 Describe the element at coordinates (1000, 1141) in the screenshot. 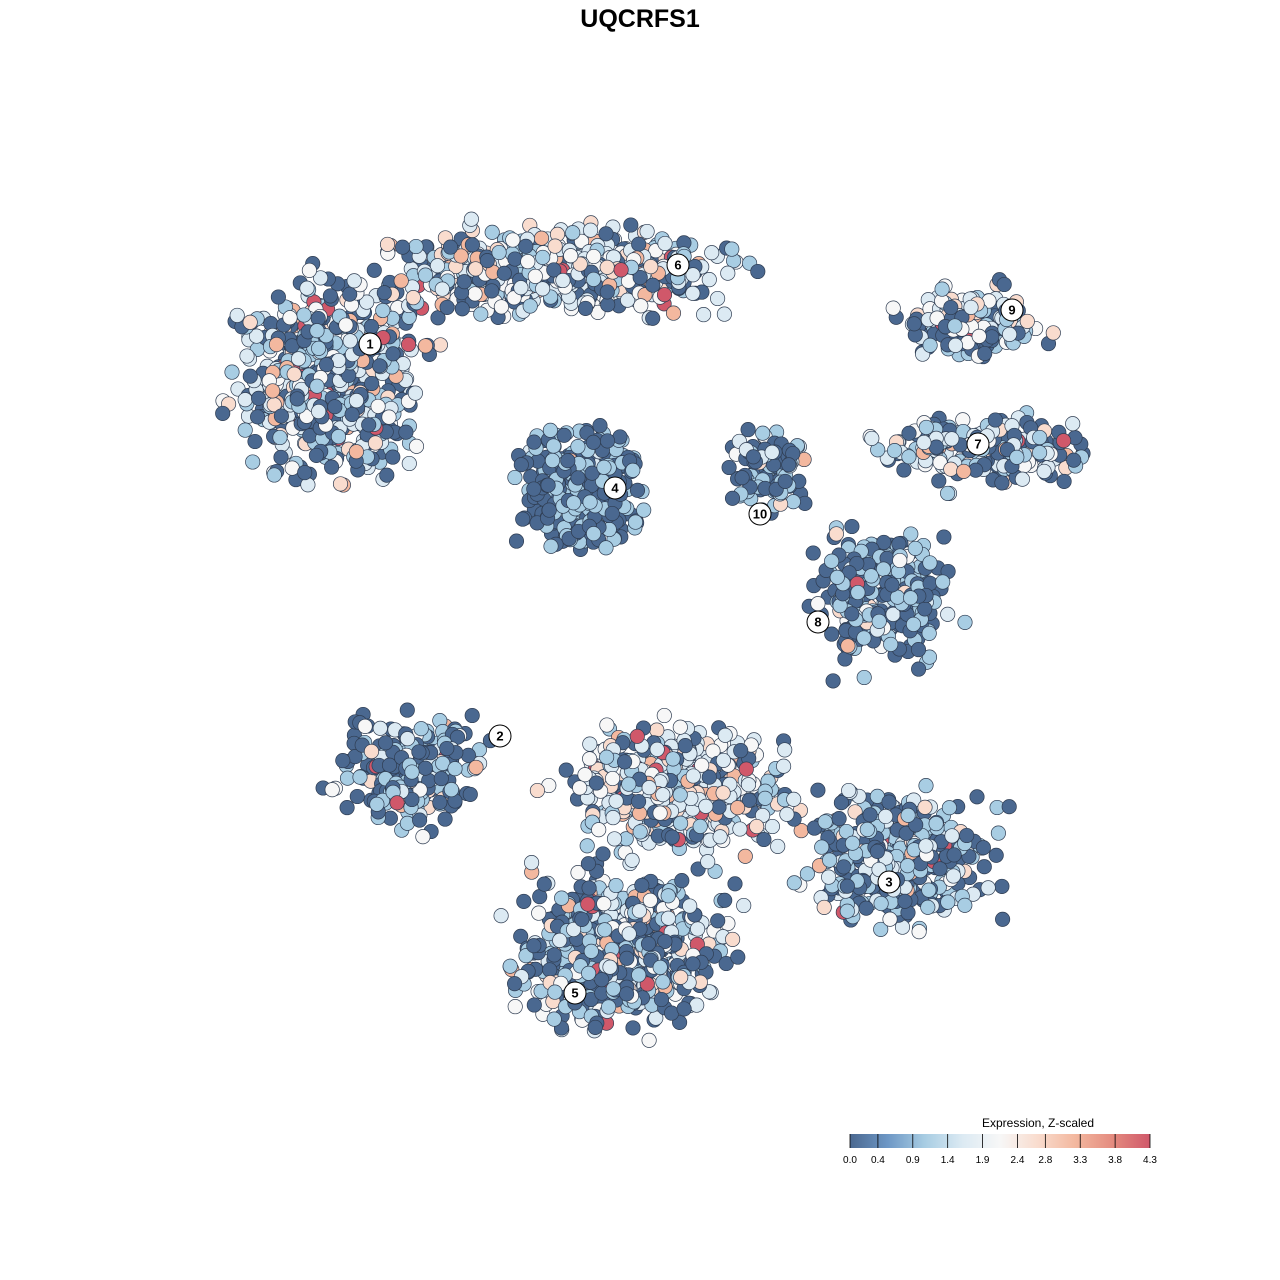

I see `legend-colorbar` at that location.